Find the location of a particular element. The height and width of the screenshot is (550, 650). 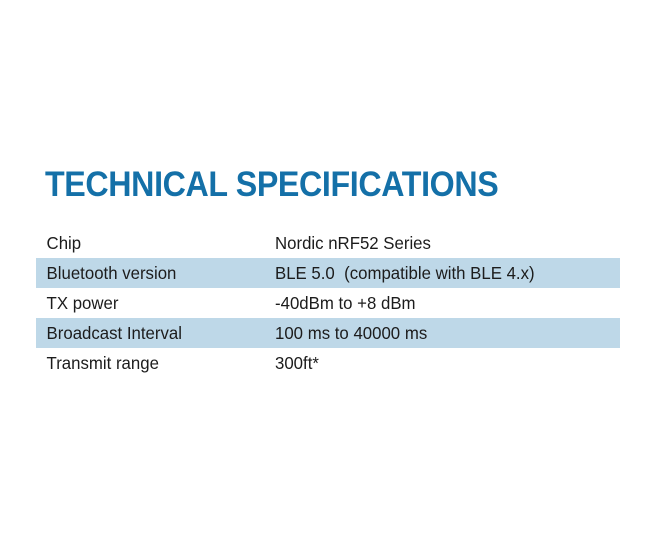

spec-value: BLE 5.0 (compatible with BLE 4.x) is located at coordinates (405, 273).